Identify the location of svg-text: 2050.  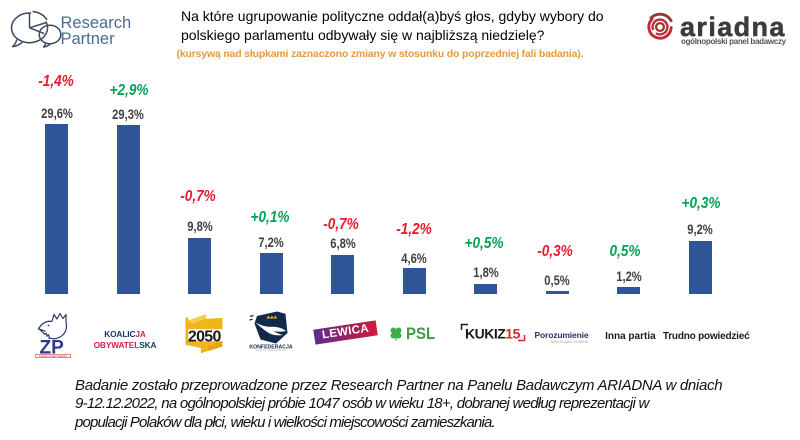
(205, 336).